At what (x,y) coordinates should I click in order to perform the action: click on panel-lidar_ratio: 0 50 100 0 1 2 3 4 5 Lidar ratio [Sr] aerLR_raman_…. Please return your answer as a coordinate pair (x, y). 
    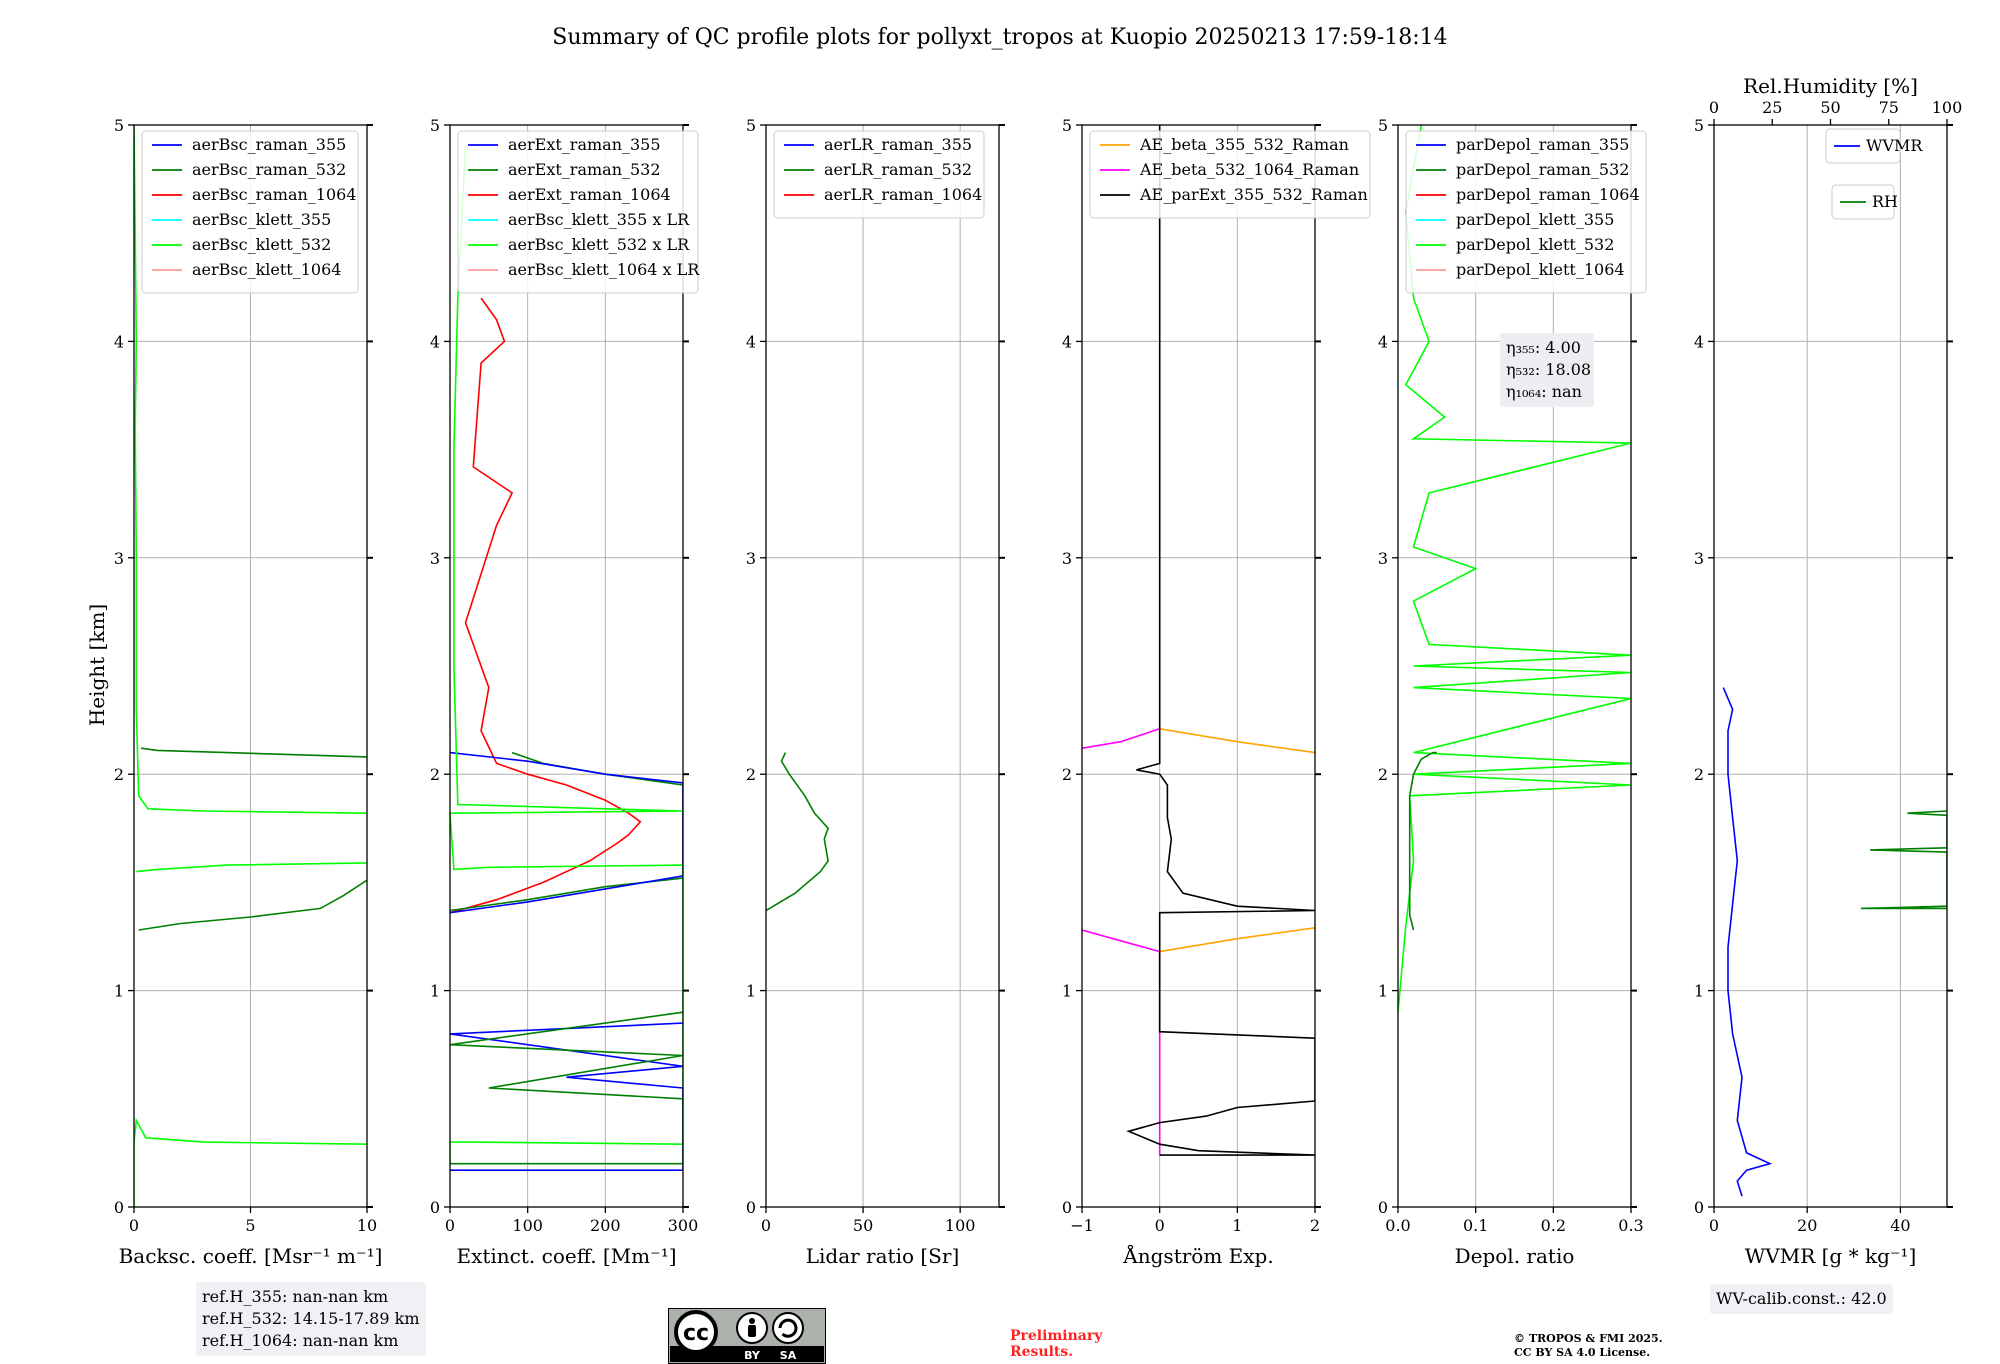
    Looking at the image, I should click on (875, 692).